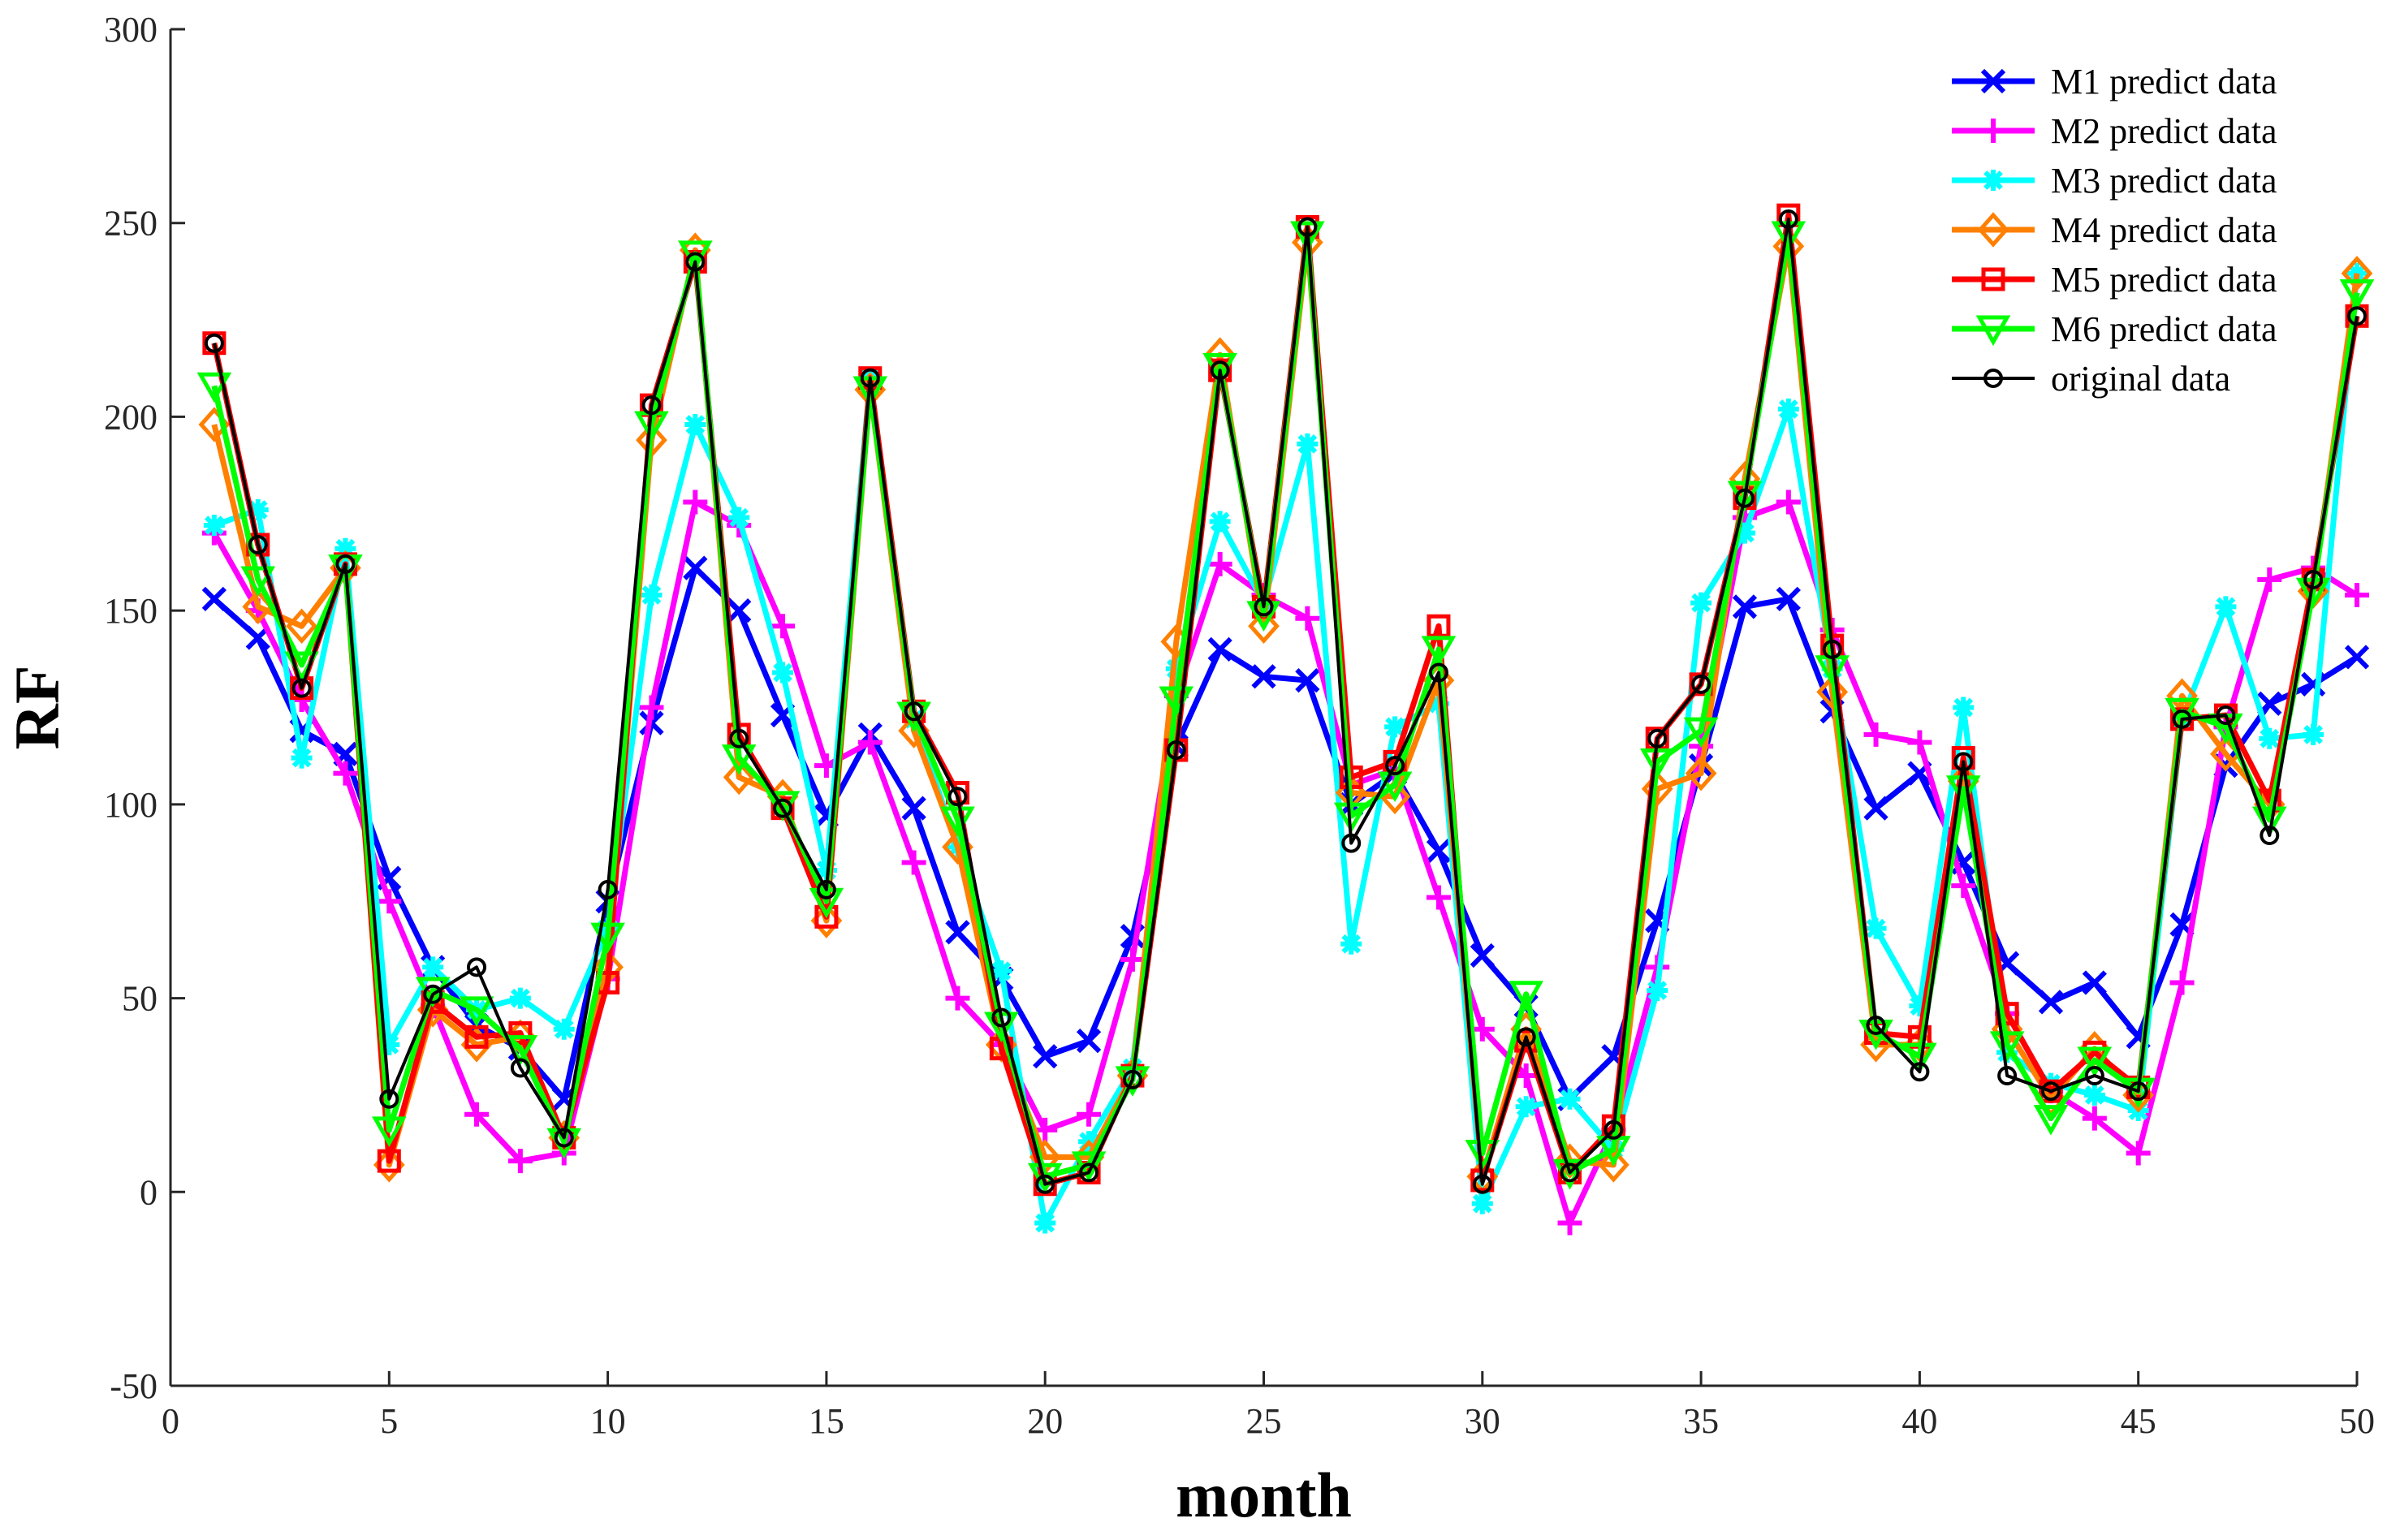  What do you see at coordinates (826, 1421) in the screenshot?
I see `x-tick-label: 15` at bounding box center [826, 1421].